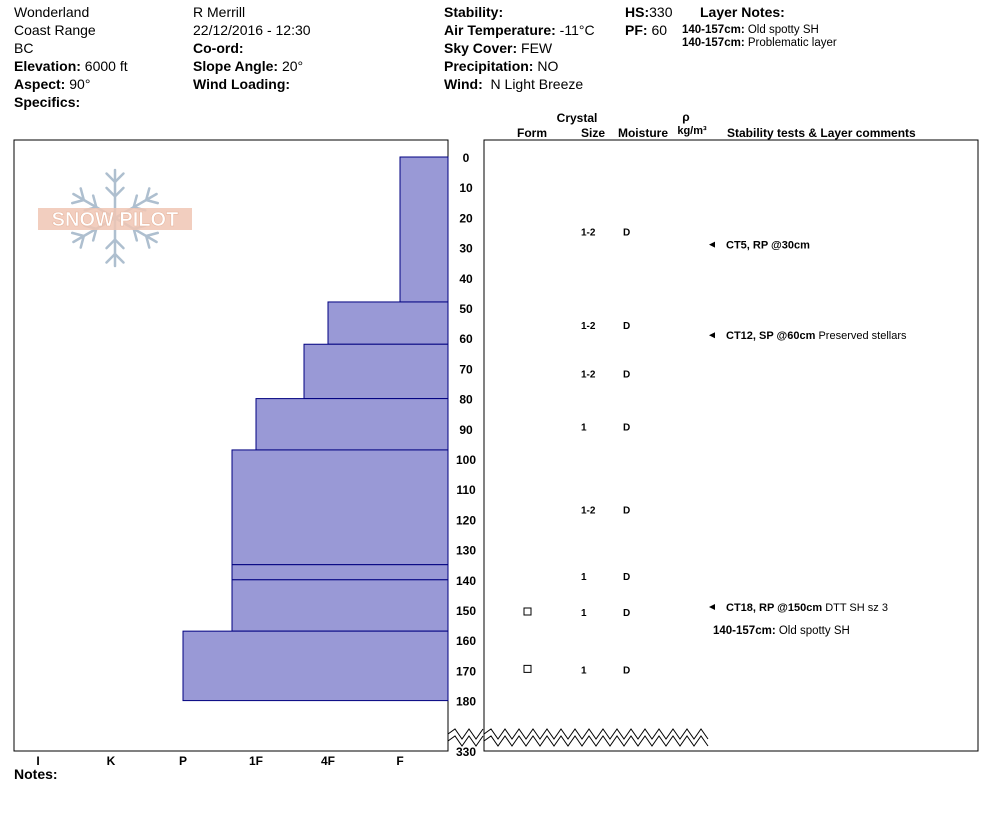  I want to click on stability-test-comment: DTT SH sz 3, so click(855, 608).